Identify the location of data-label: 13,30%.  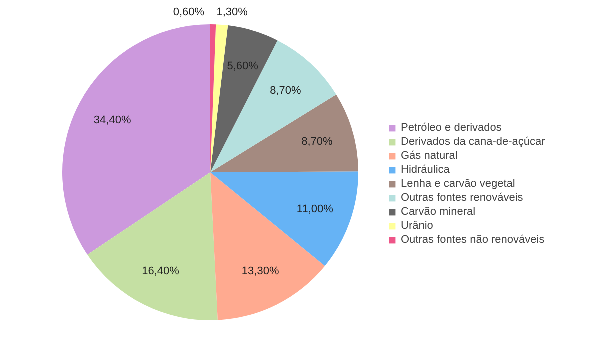
(261, 272).